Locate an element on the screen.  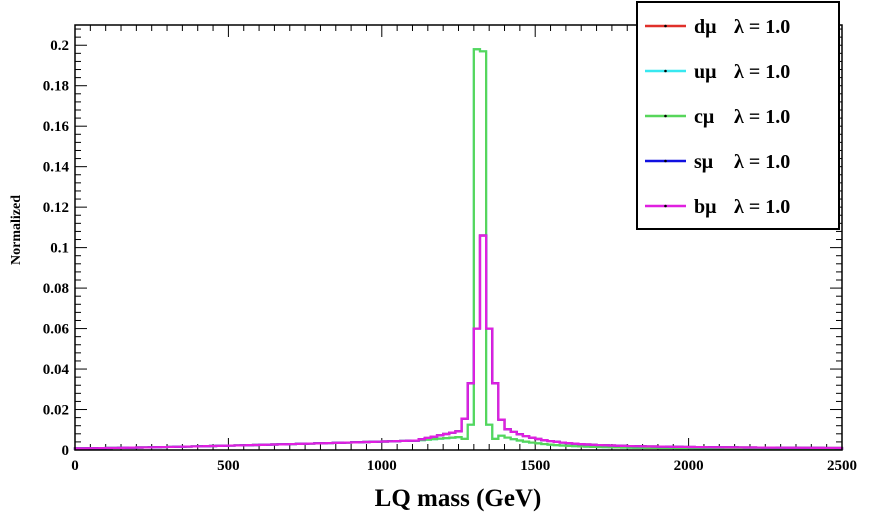
y-axis-title: Normalized is located at coordinates (16, 230).